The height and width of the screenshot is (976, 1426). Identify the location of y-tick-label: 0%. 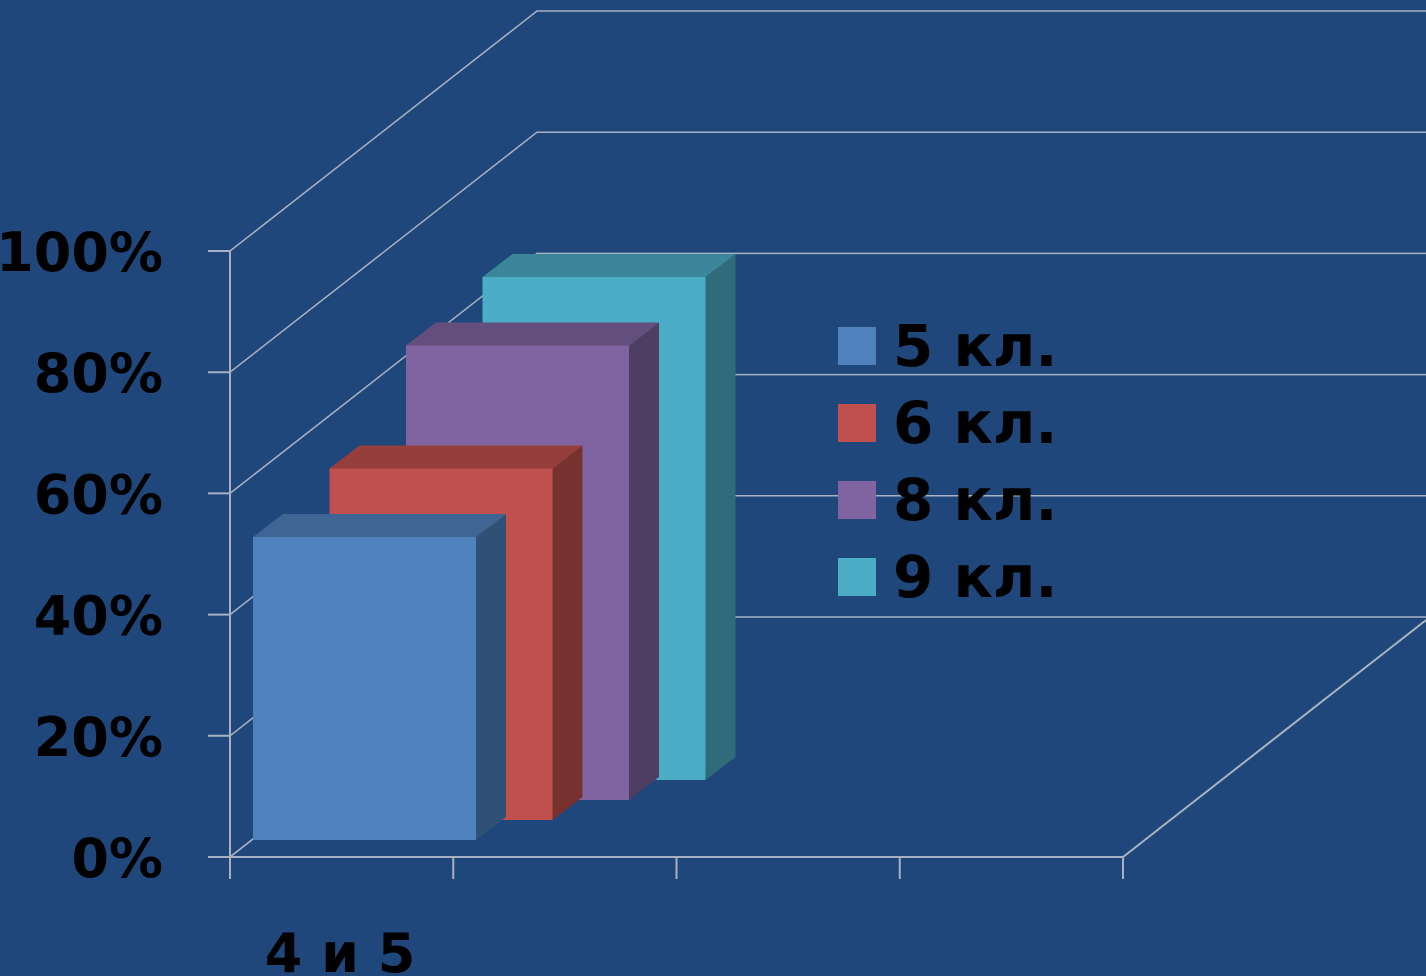
(117, 858).